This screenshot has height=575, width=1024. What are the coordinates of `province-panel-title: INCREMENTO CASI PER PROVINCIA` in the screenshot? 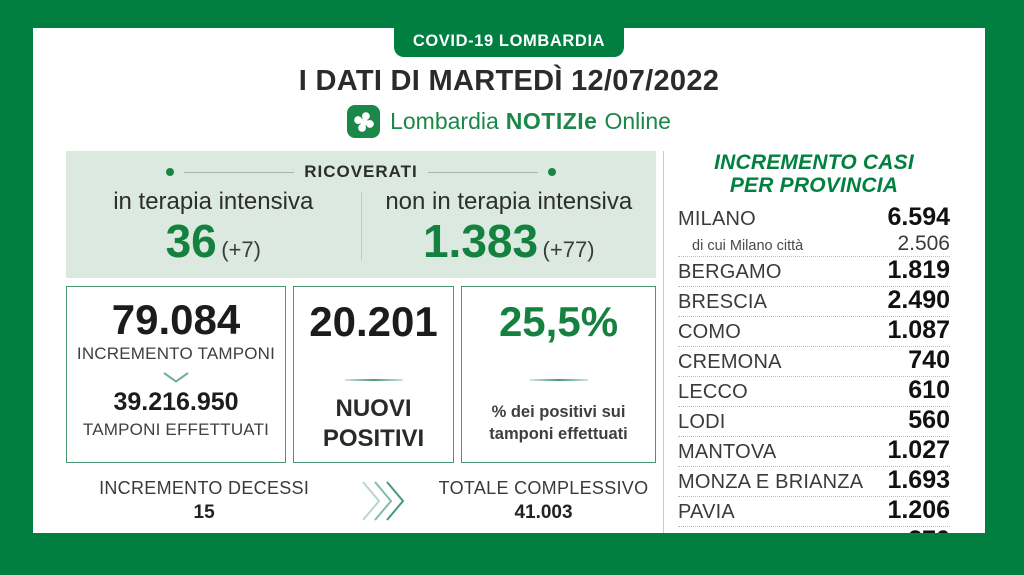 It's located at (814, 174).